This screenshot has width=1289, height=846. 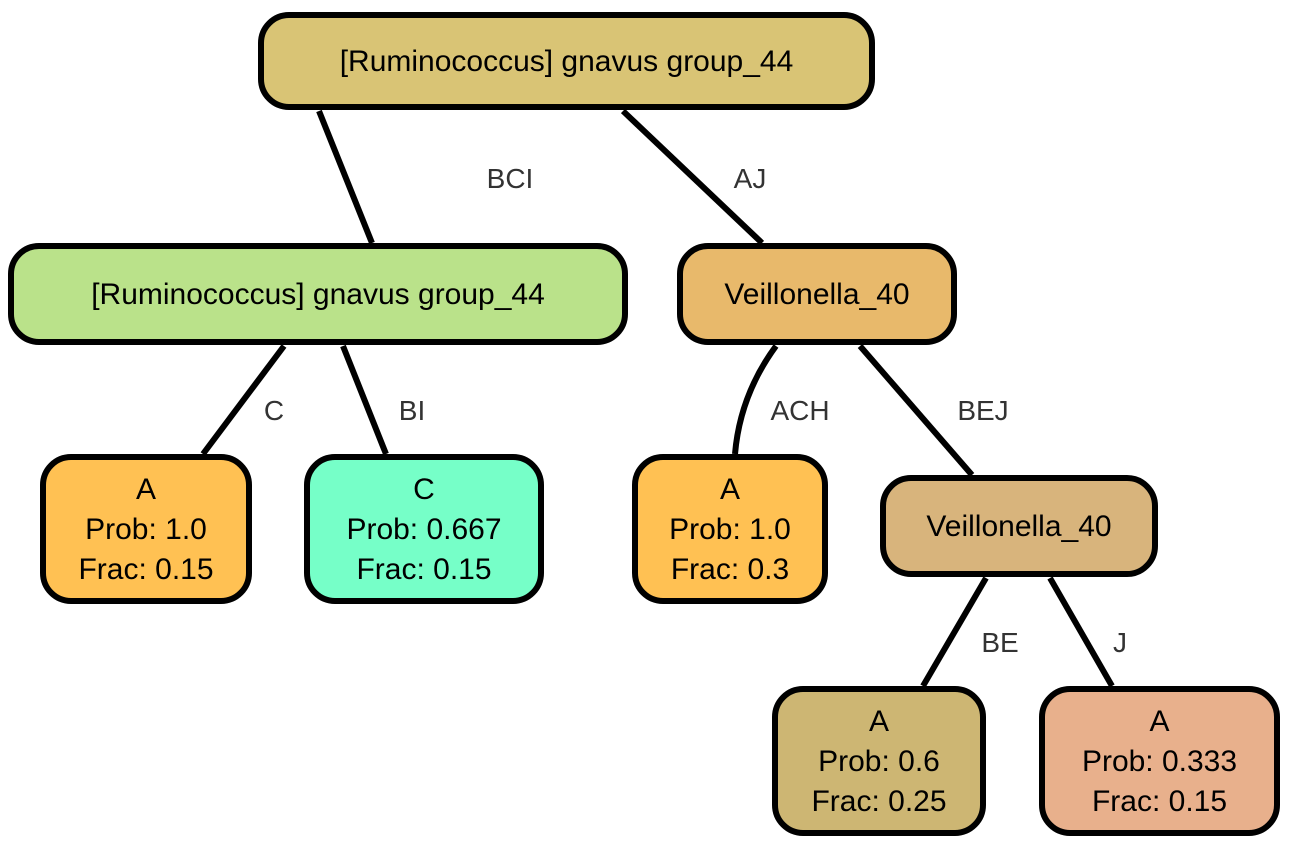 I want to click on edge-root-to-left, so click(x=345, y=177).